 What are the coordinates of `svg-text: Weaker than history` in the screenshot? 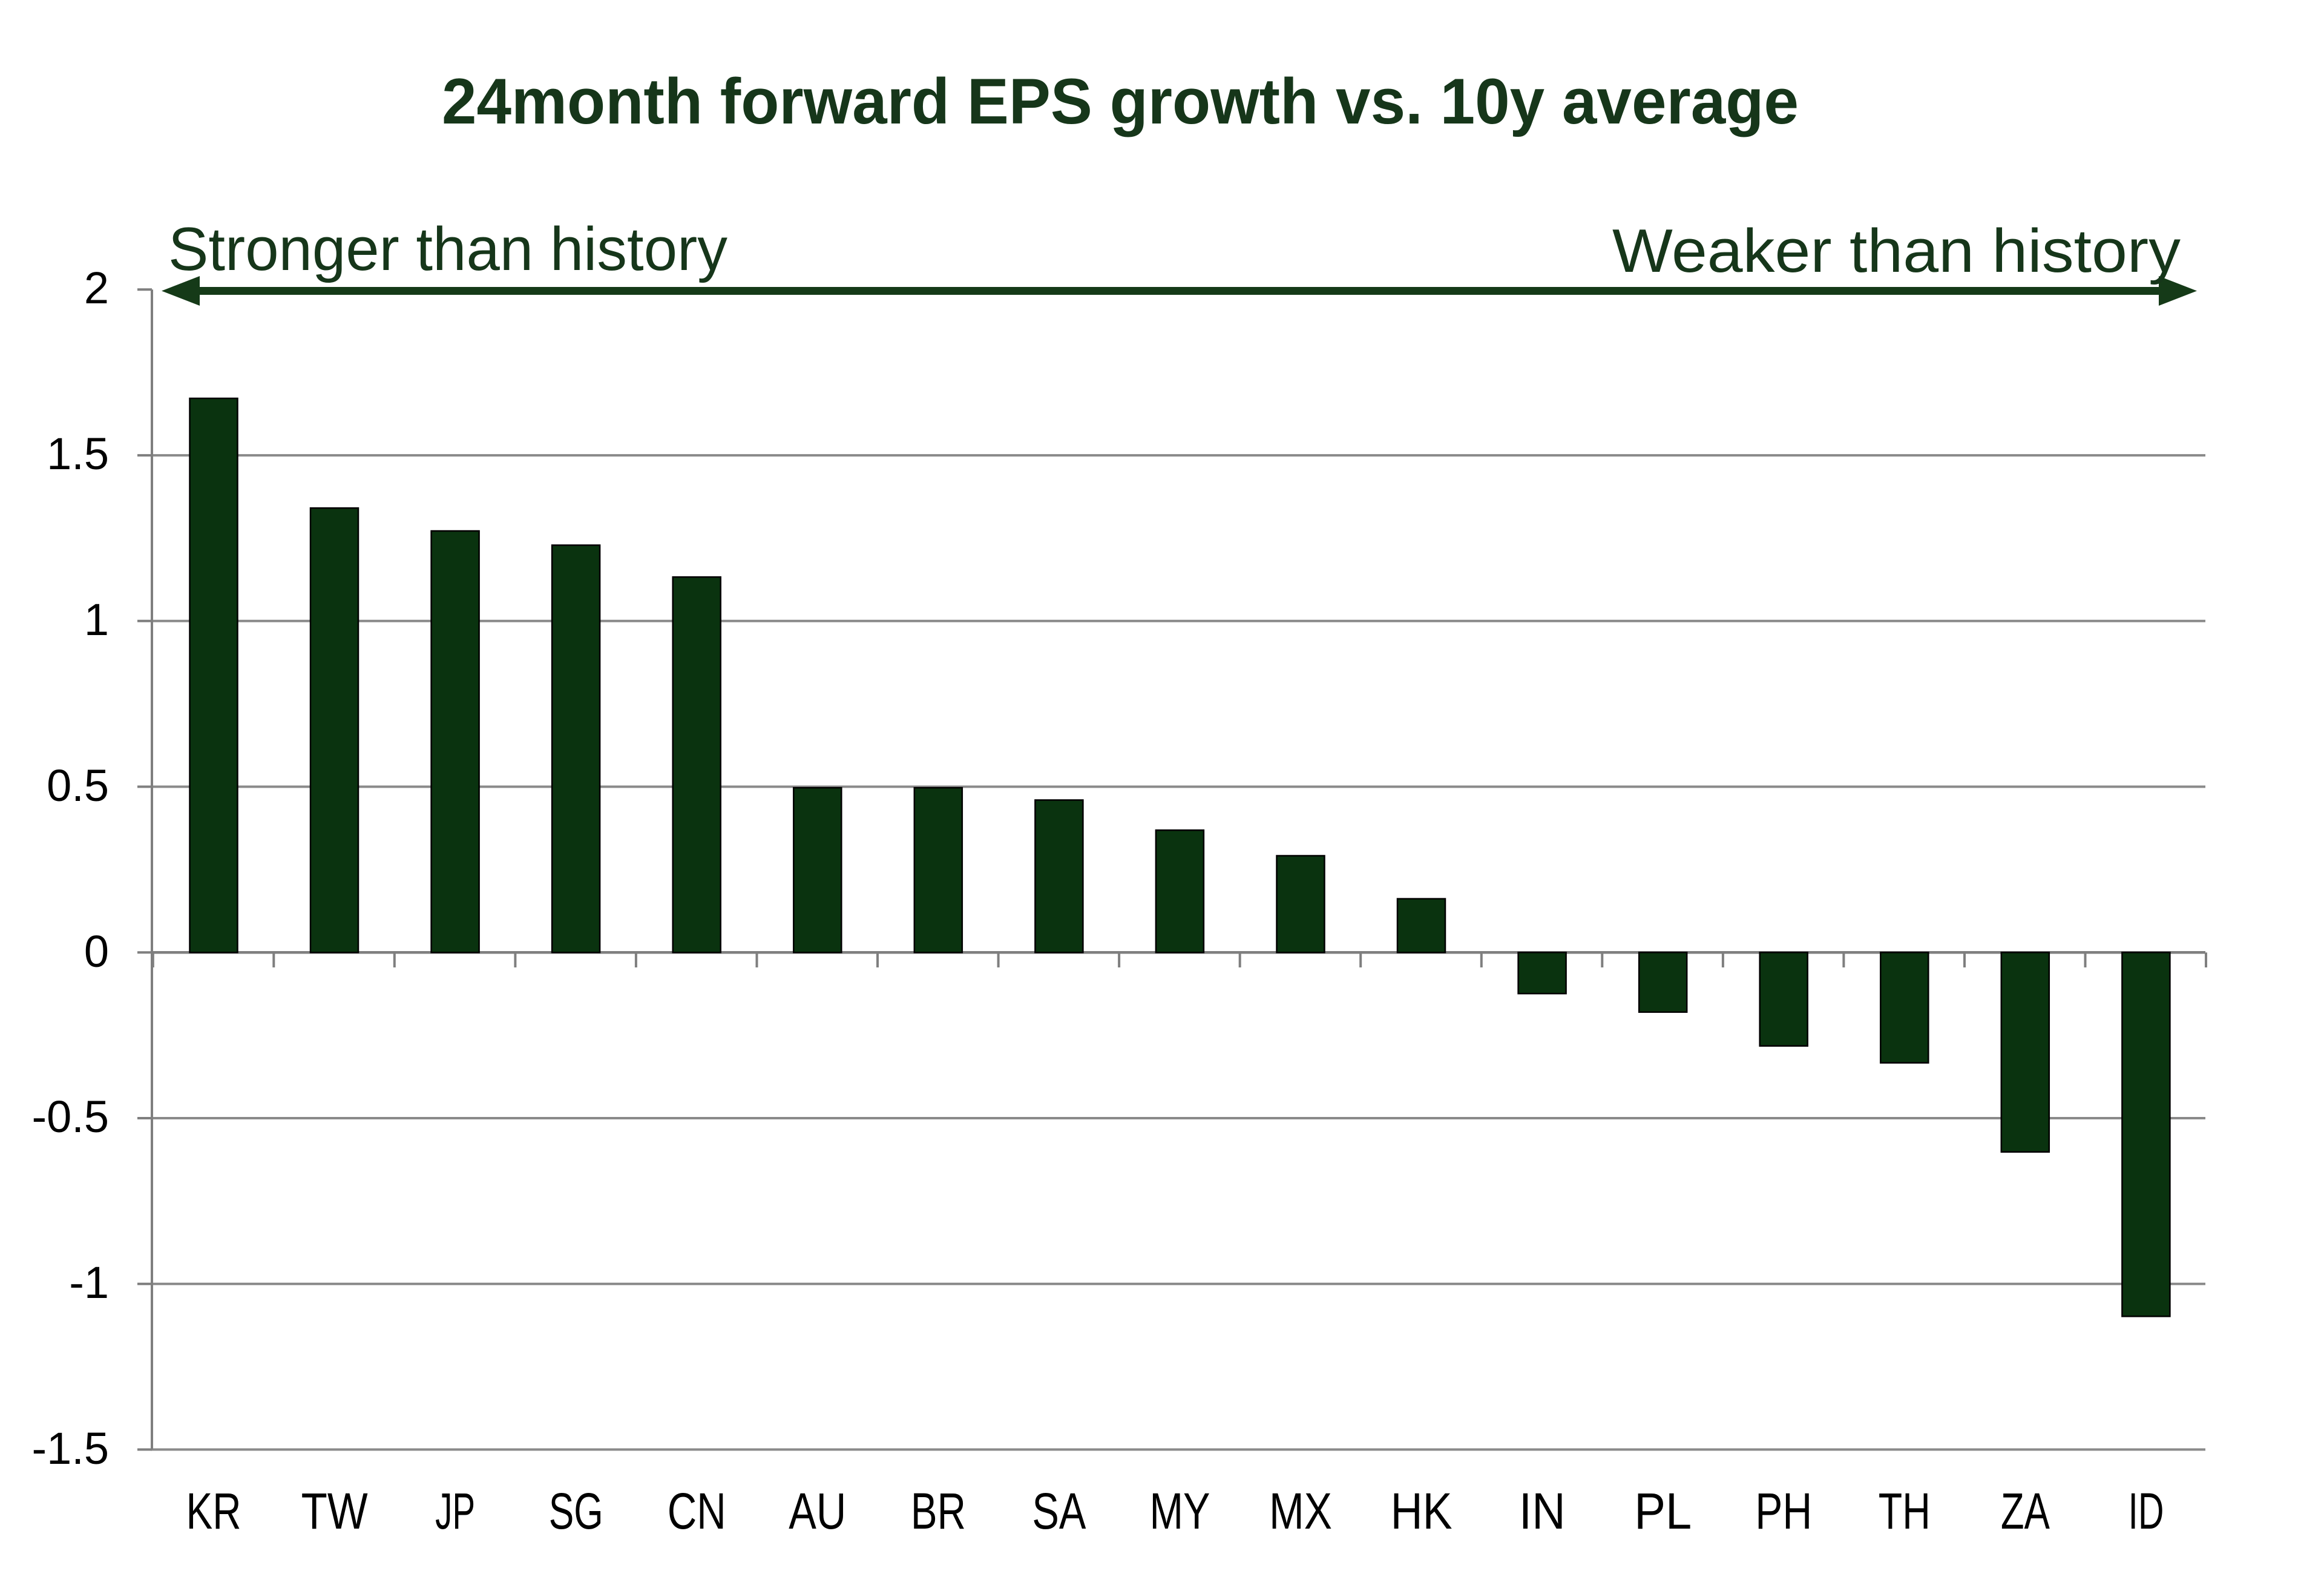 It's located at (1896, 251).